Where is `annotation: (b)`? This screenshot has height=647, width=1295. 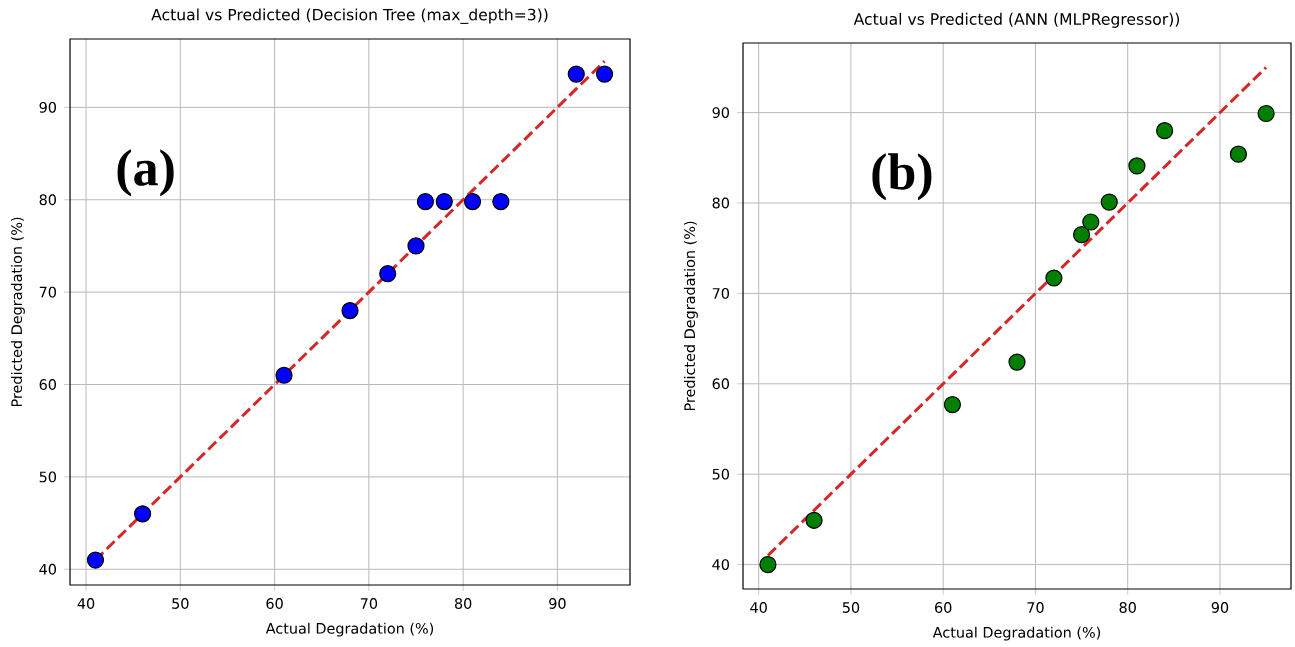 annotation: (b) is located at coordinates (902, 177).